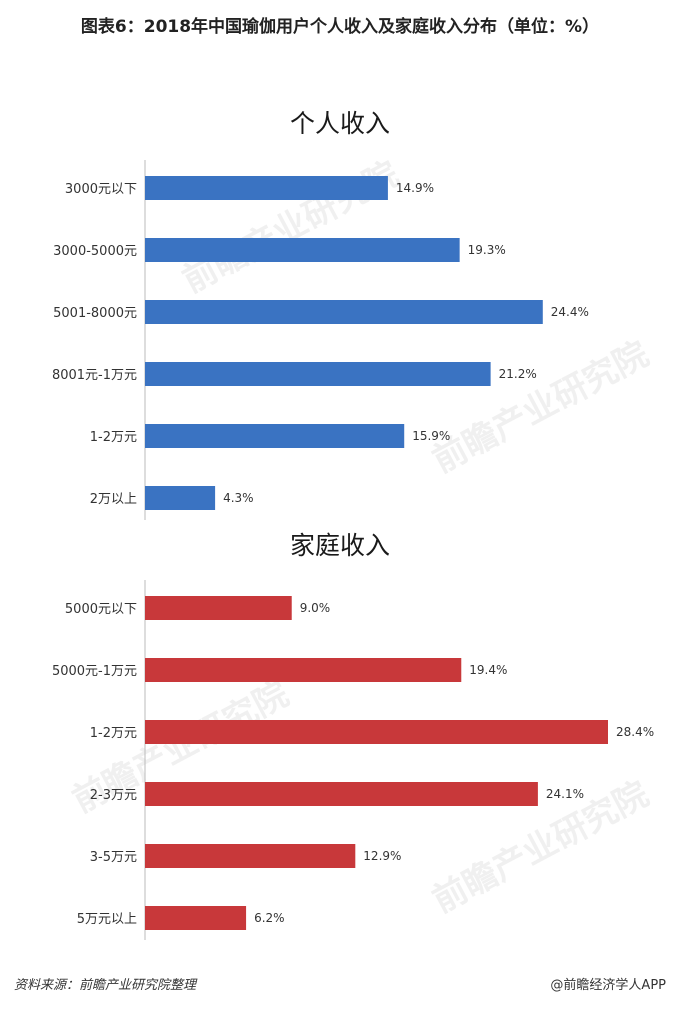 Image resolution: width=680 pixels, height=1010 pixels. What do you see at coordinates (565, 794) in the screenshot?
I see `household-income-value-label: 24.1%` at bounding box center [565, 794].